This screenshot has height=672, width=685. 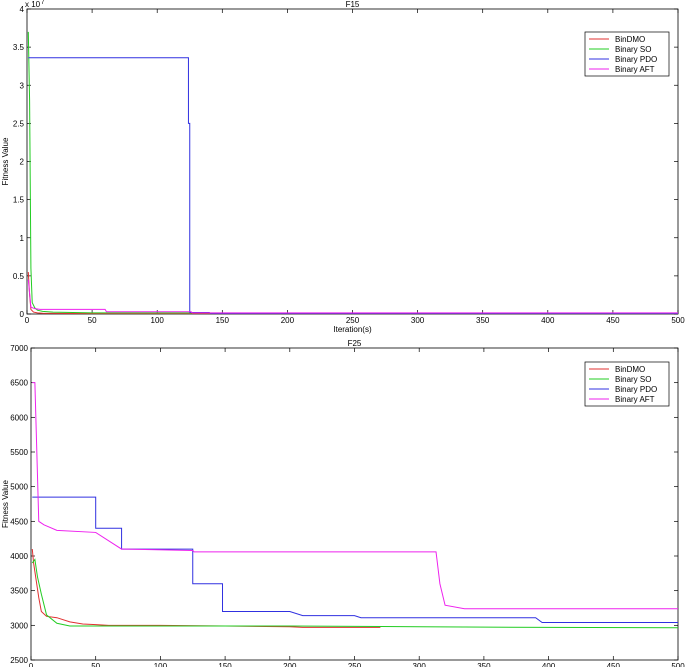 What do you see at coordinates (19, 123) in the screenshot?
I see `y-tick-label: 2.5` at bounding box center [19, 123].